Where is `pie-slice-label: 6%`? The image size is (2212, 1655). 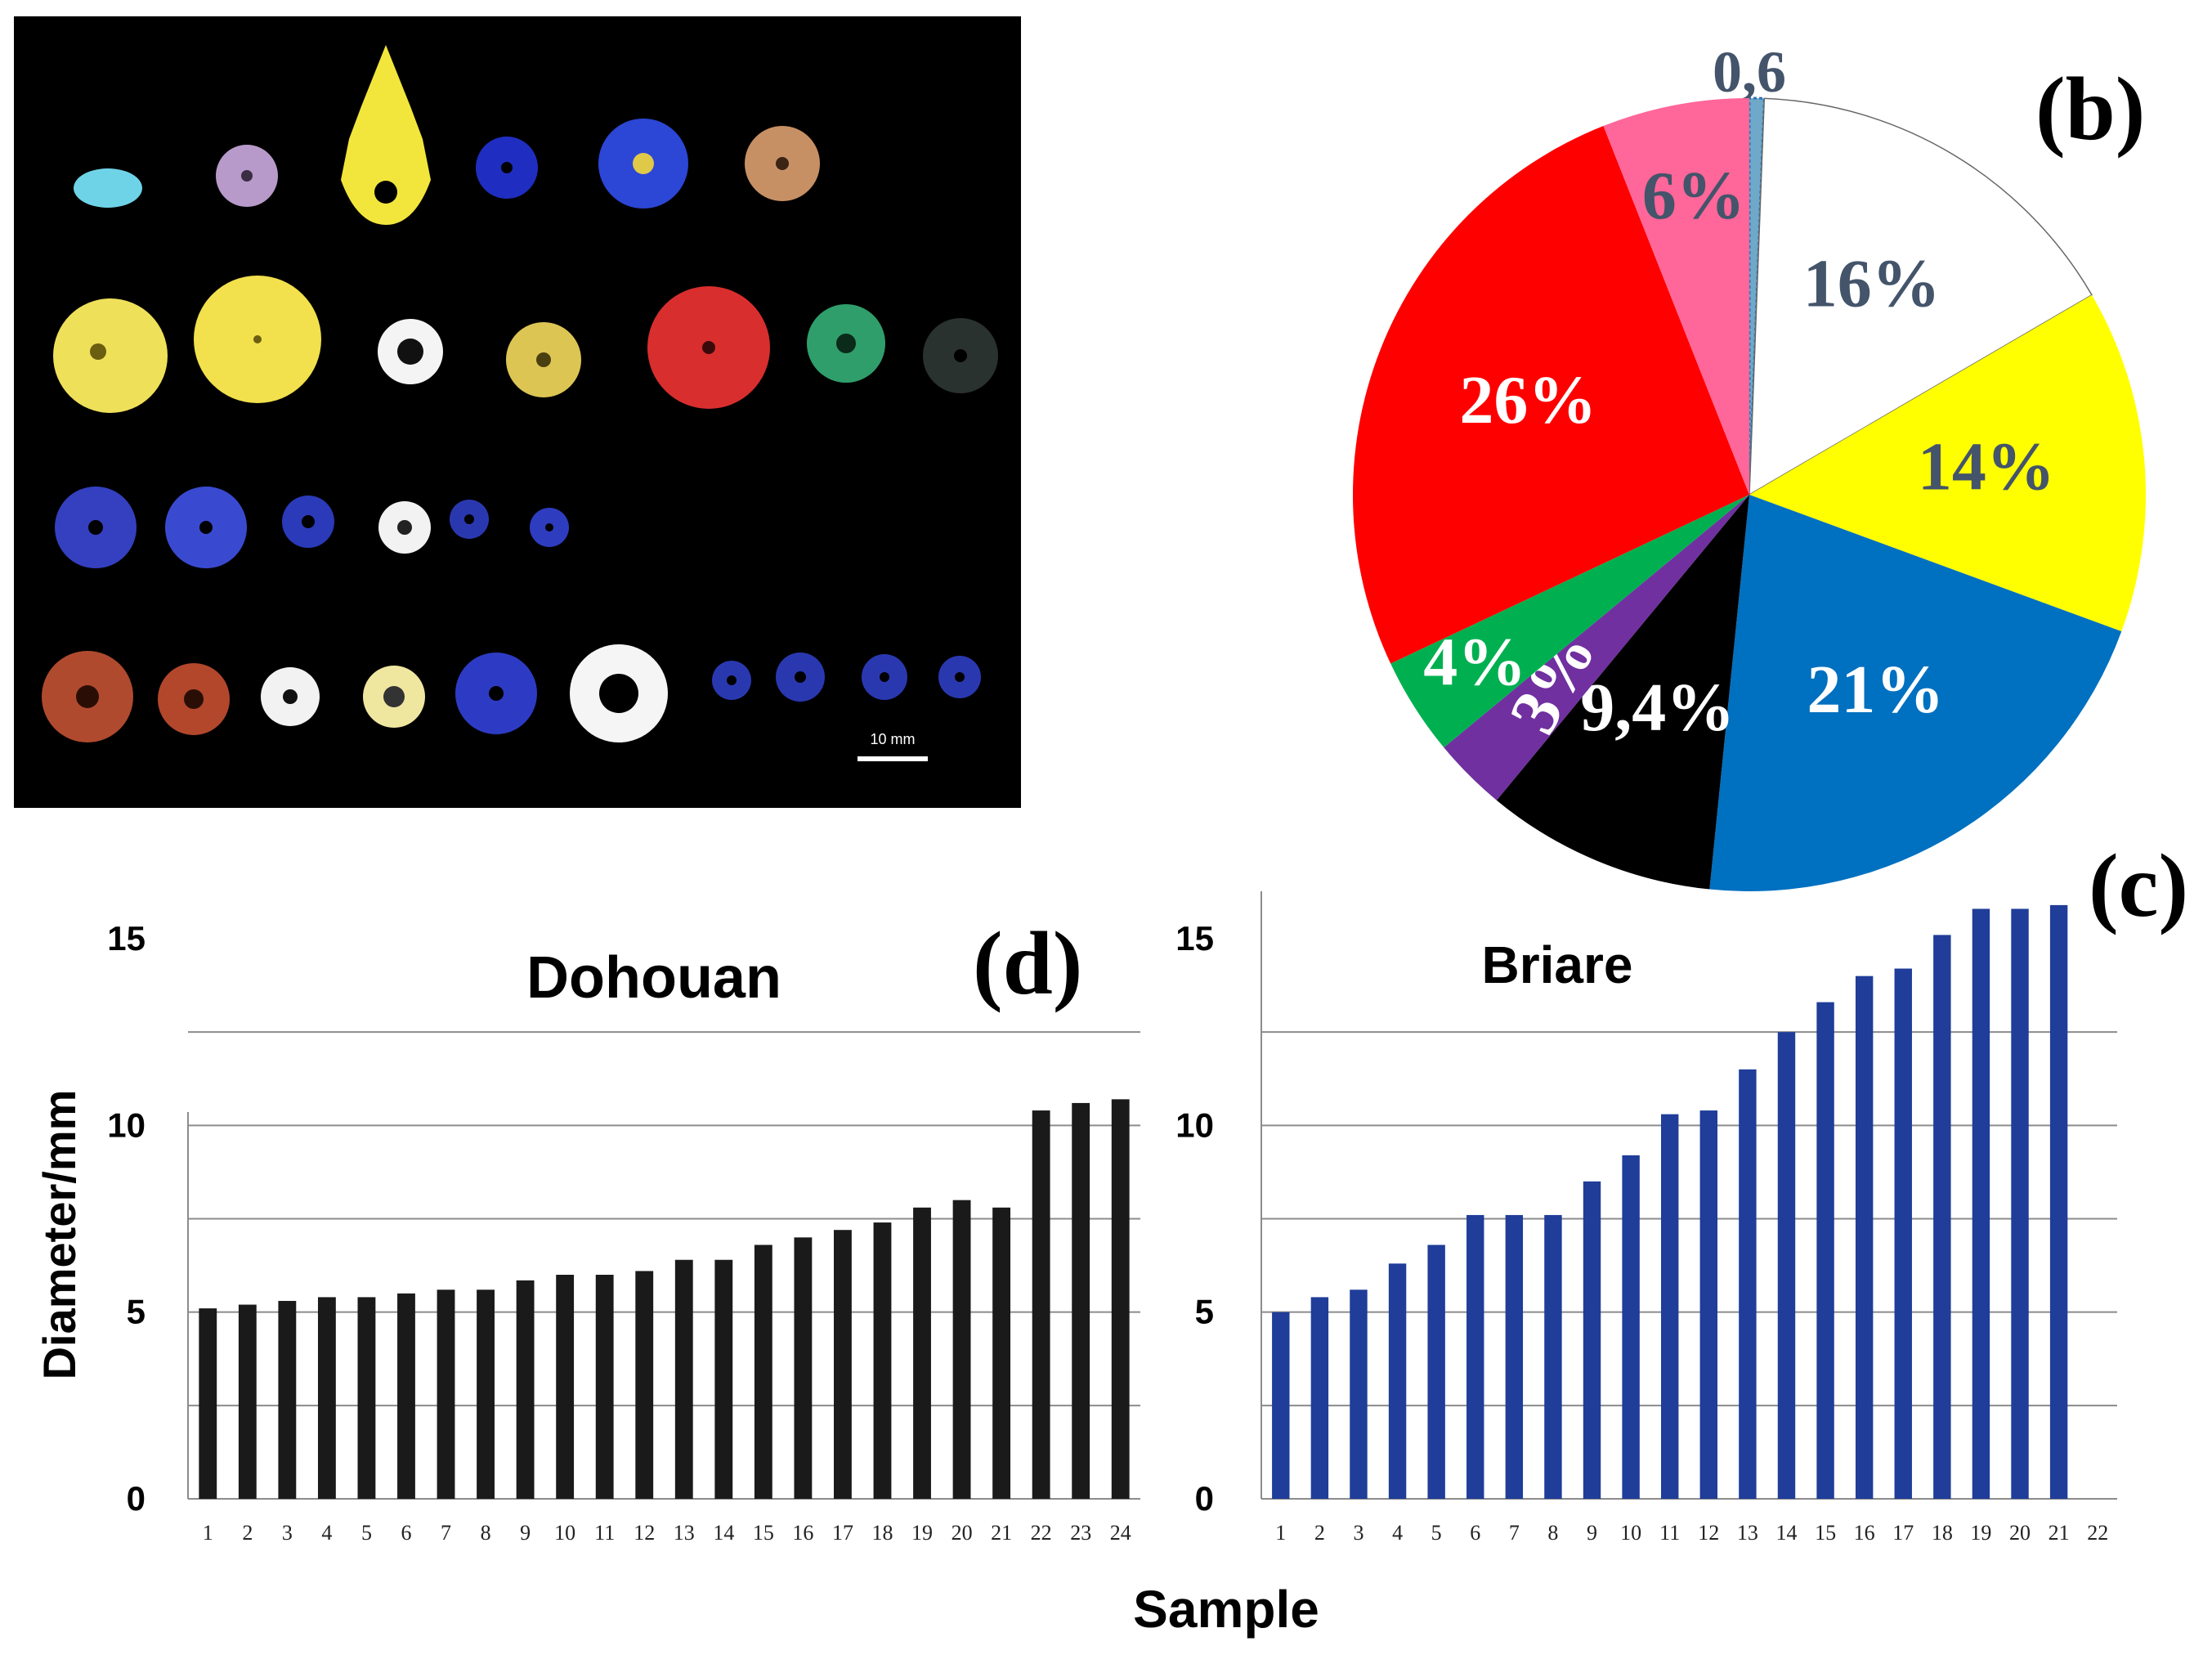 pie-slice-label: 6% is located at coordinates (1693, 196).